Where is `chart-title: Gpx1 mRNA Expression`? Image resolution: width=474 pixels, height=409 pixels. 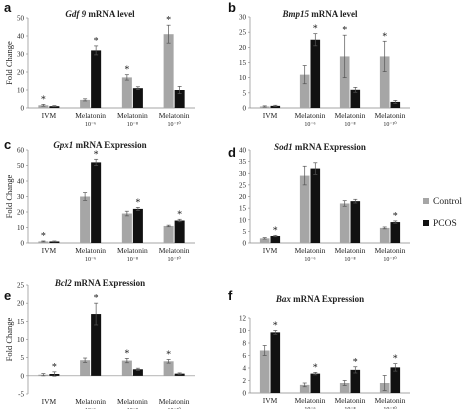
chart-title: Gpx1 mRNA Expression is located at coordinates (99, 145).